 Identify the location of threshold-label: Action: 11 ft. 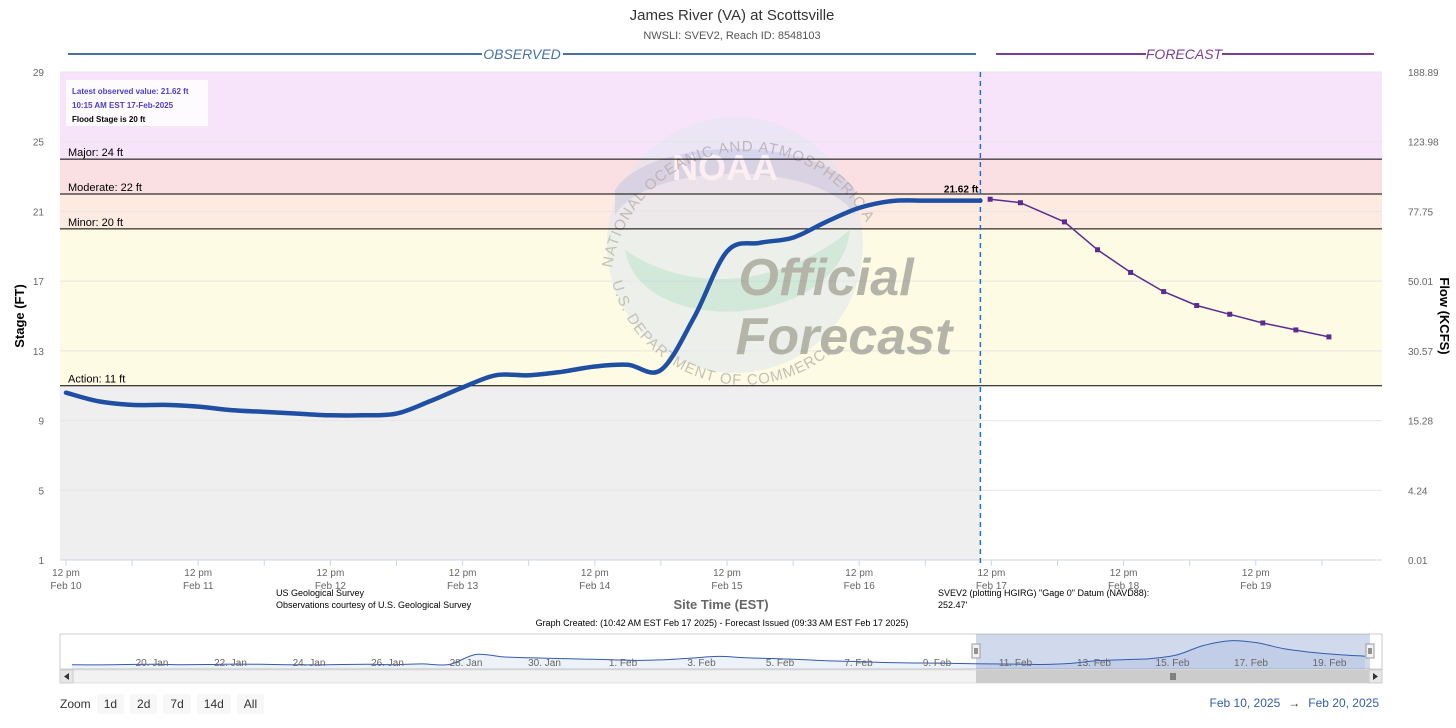
(96, 380).